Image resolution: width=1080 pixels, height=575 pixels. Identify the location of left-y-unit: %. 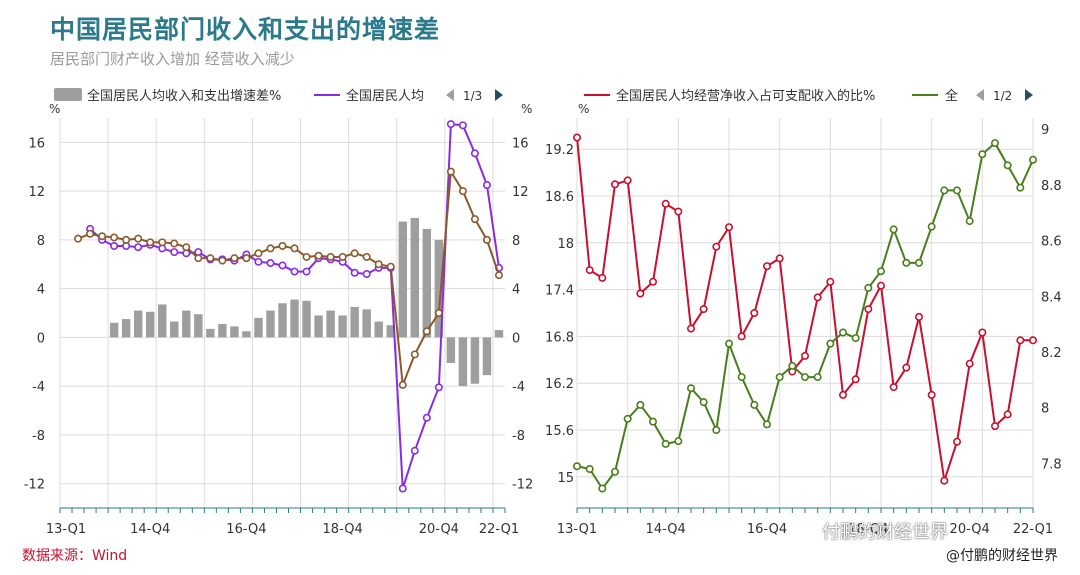
(54, 109).